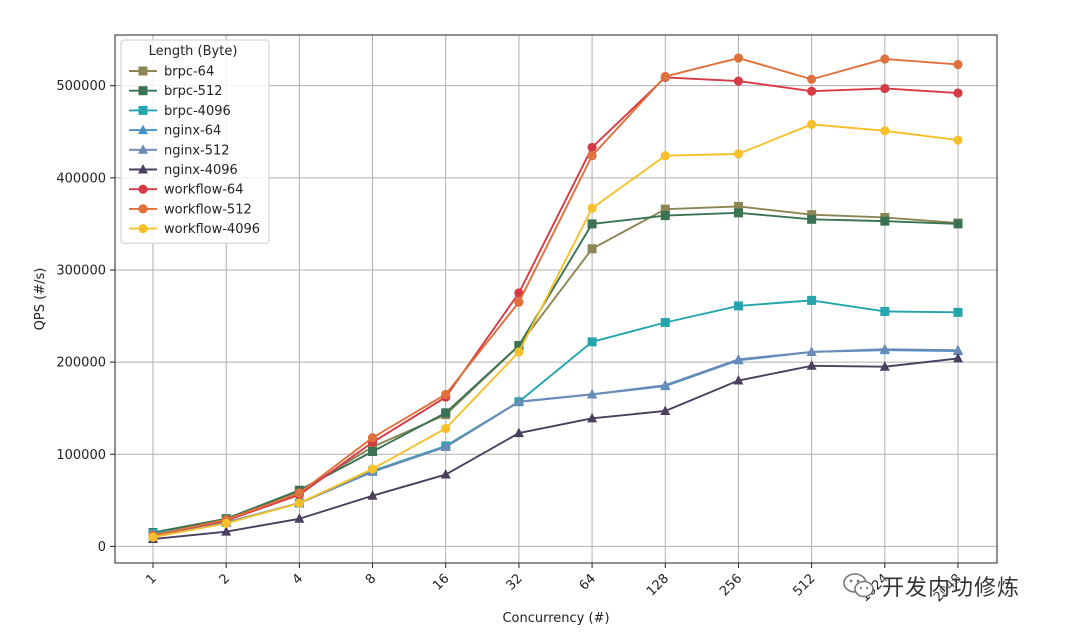 This screenshot has height=633, width=1080. I want to click on y-tick-label: 100000, so click(81, 455).